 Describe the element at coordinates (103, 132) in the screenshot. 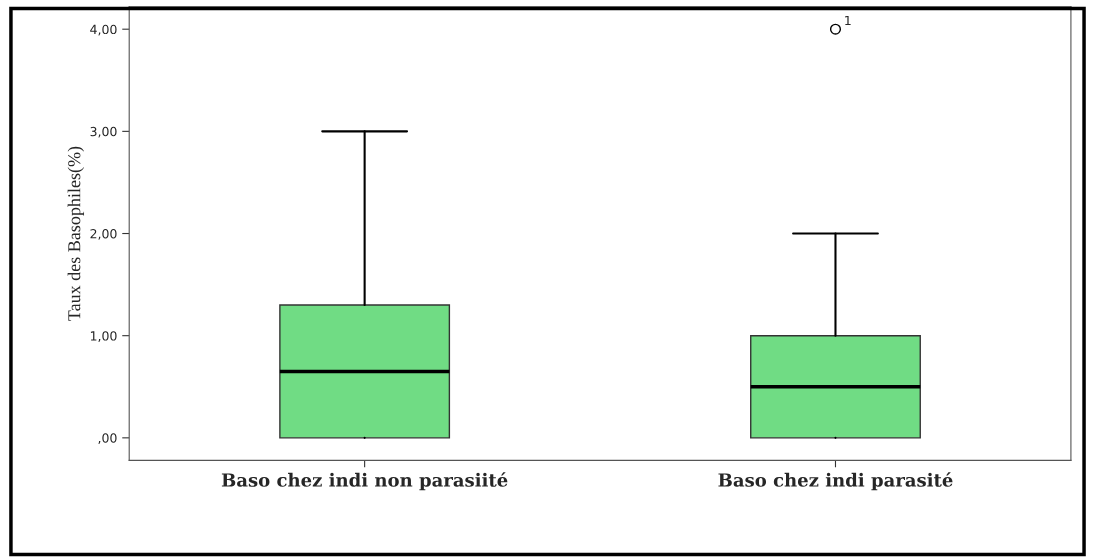

I see `y-tick-label: 3,00` at that location.